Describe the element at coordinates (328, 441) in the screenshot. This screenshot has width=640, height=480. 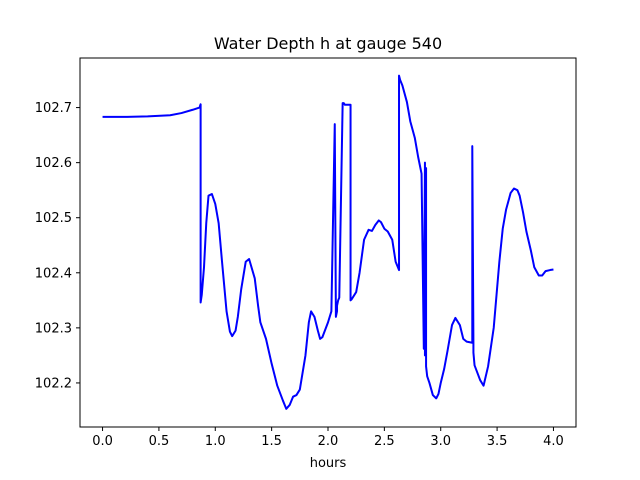
I see `x-tick-label: 2.0` at that location.